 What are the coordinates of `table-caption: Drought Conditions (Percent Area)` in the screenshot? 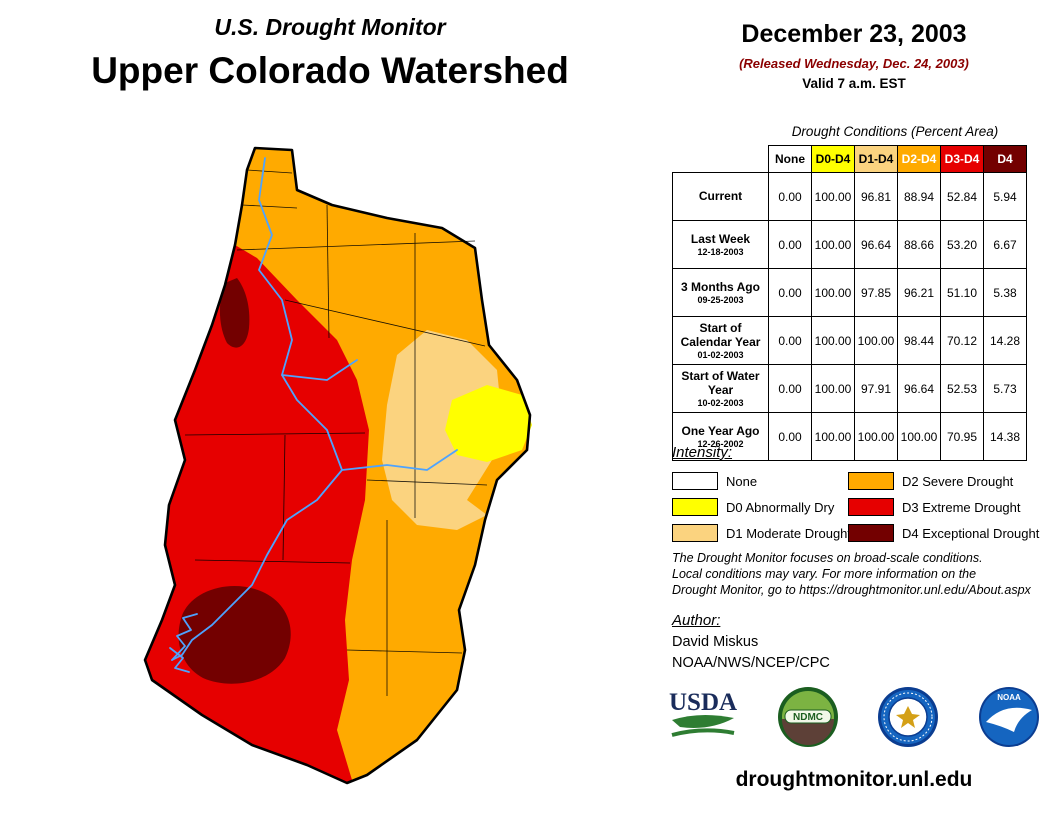 It's located at (895, 131).